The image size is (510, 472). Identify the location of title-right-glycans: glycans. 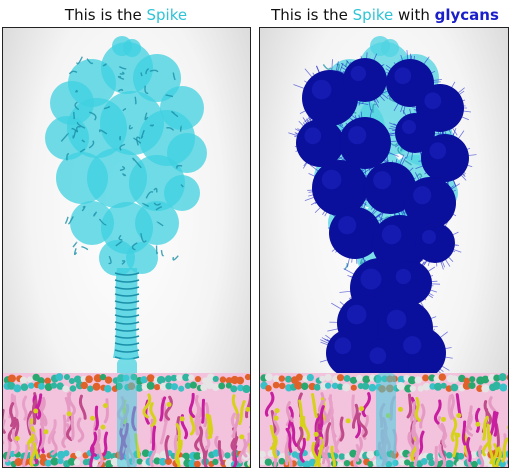
(466, 15).